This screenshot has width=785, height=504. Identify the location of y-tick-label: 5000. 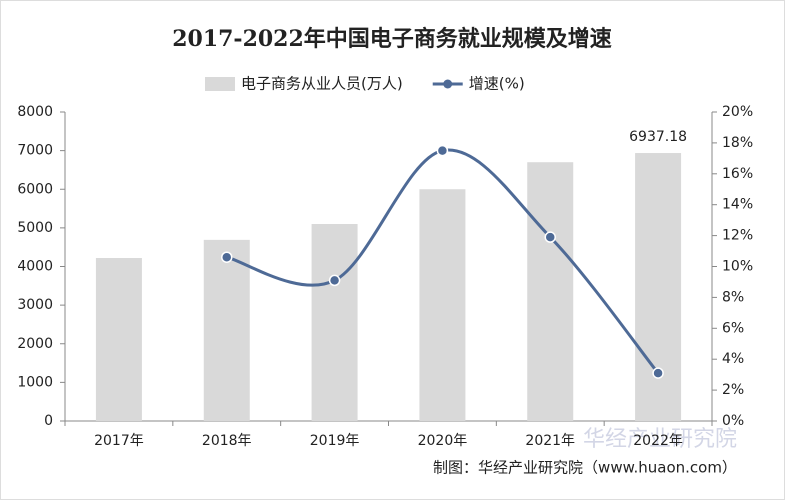
(35, 228).